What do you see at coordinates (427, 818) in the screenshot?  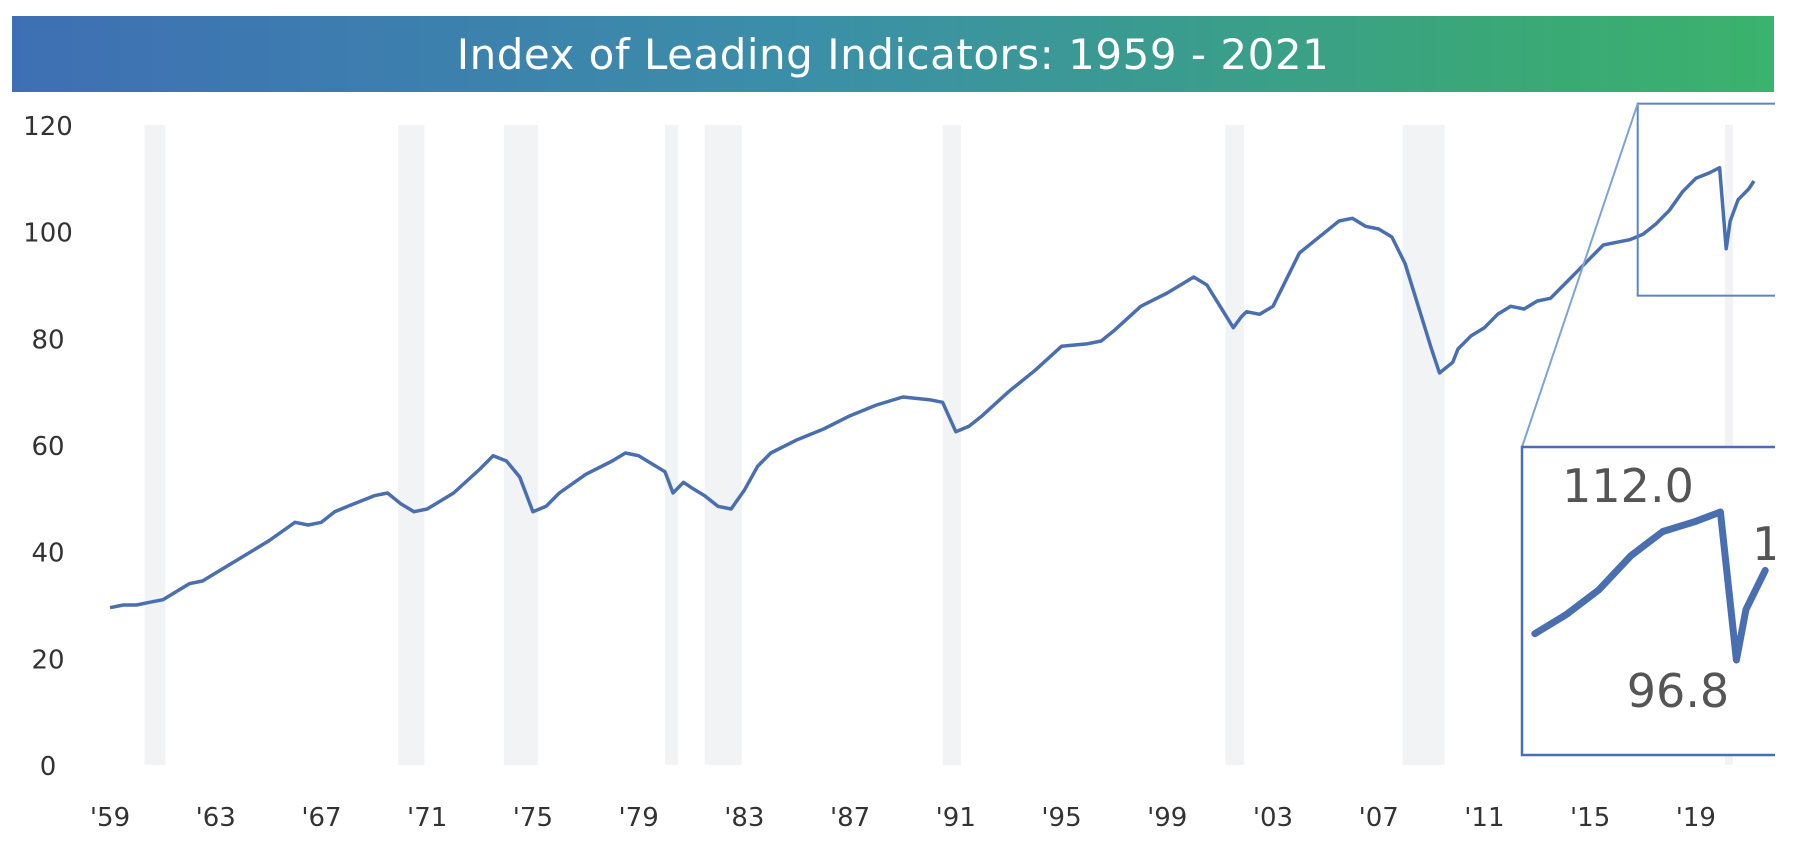 I see `x-tick-label: '71` at bounding box center [427, 818].